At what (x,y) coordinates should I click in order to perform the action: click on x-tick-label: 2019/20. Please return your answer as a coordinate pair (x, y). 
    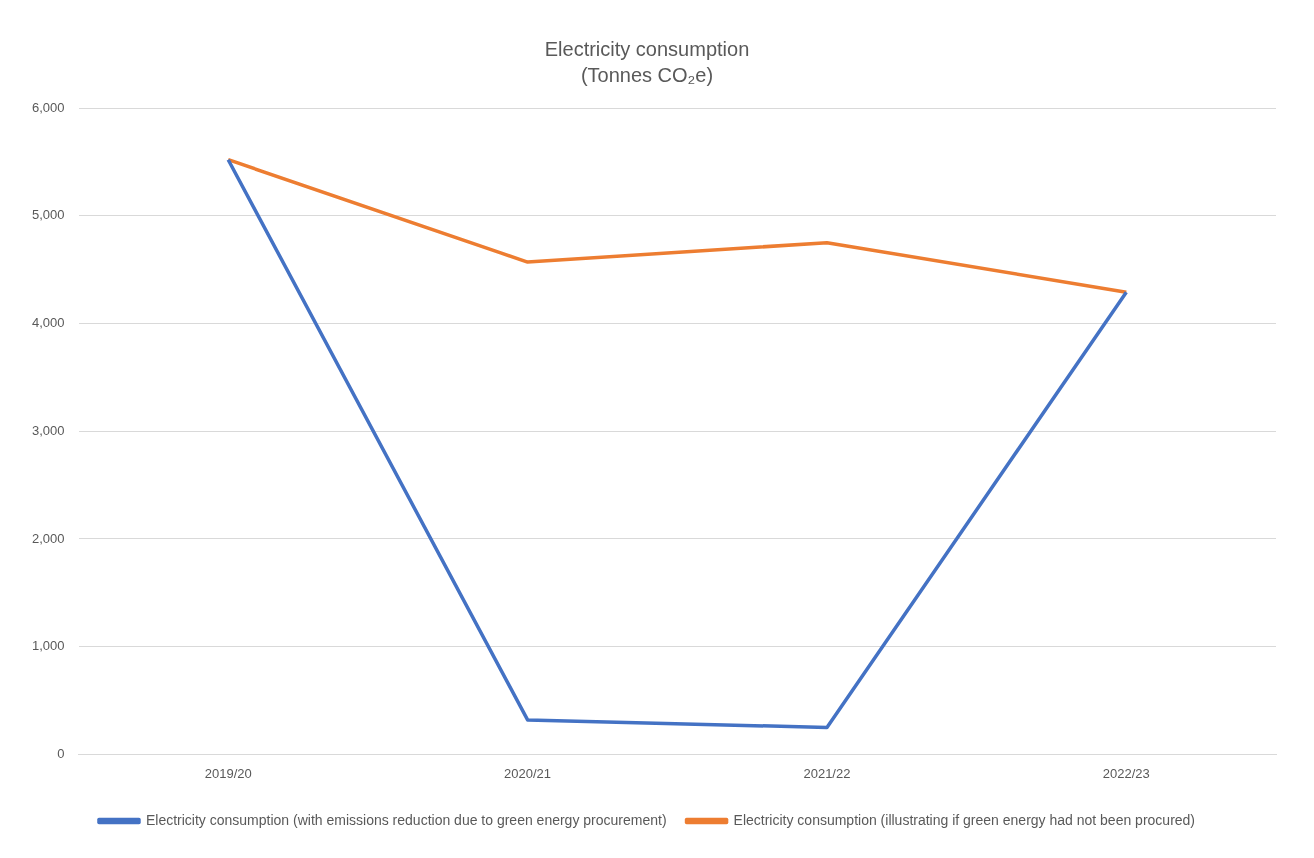
    Looking at the image, I should click on (228, 773).